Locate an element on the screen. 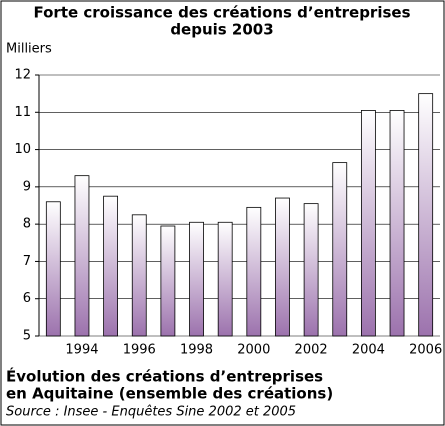 This screenshot has height=426, width=445. y-tick-label: 7 is located at coordinates (27, 261).